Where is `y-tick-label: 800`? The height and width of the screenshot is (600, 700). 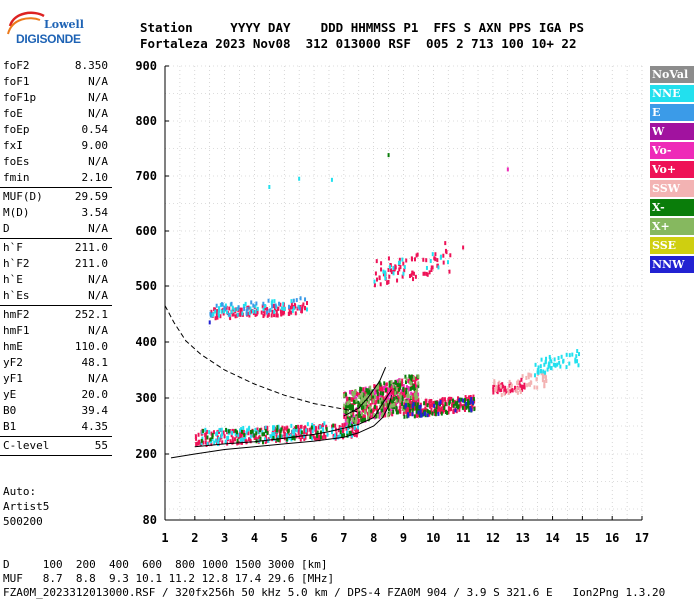
y-tick-label: 800 is located at coordinates (146, 121).